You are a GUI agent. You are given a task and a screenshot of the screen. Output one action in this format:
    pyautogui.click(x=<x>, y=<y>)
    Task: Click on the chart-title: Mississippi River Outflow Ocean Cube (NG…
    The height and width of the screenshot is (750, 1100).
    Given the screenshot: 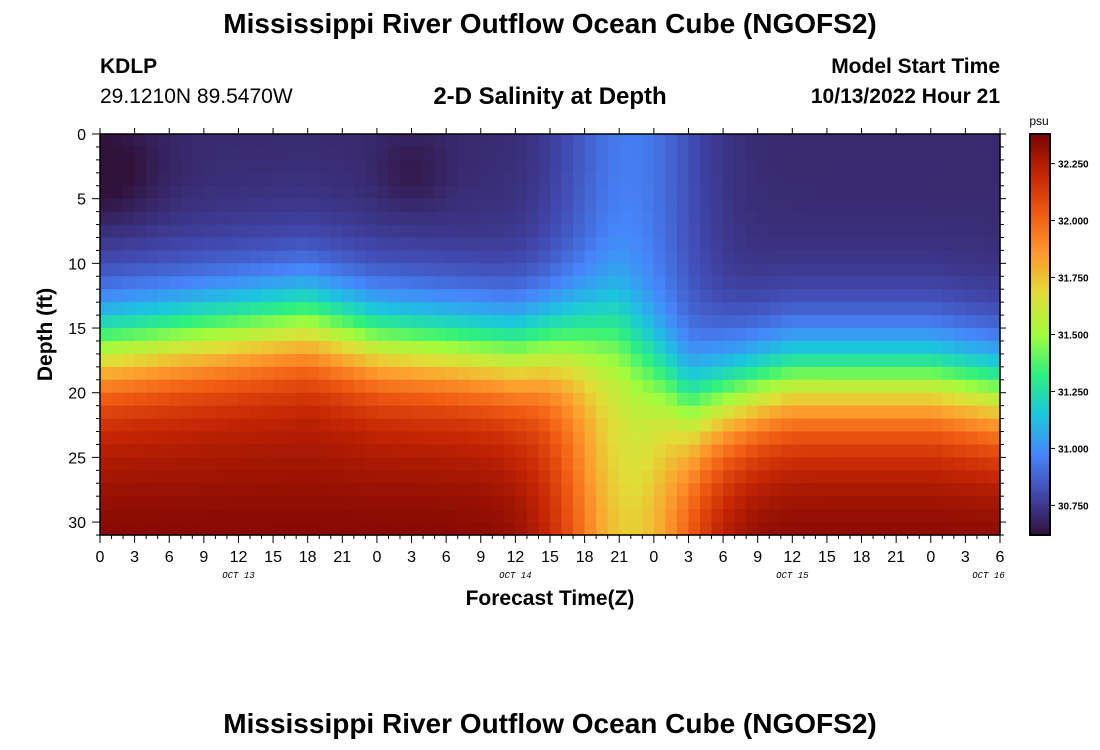 What is the action you would take?
    pyautogui.click(x=550, y=23)
    